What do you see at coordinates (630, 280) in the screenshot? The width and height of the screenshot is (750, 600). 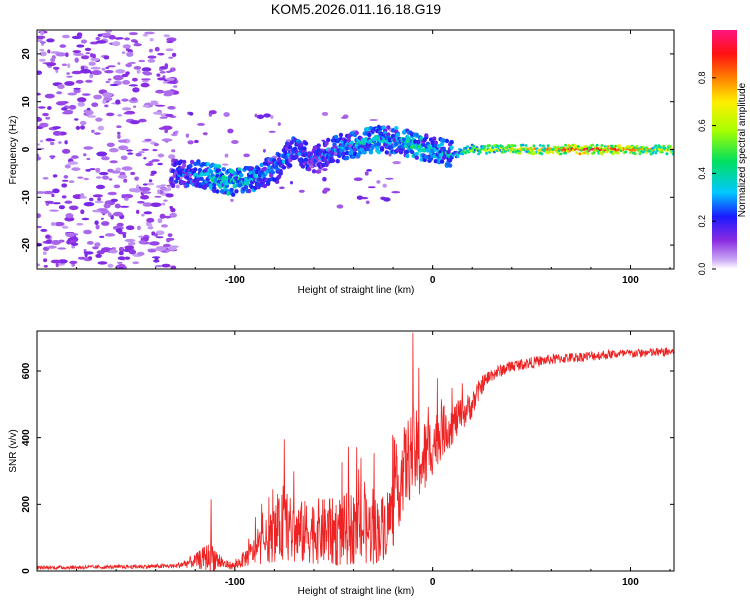 I see `x-tick-label: 100` at bounding box center [630, 280].